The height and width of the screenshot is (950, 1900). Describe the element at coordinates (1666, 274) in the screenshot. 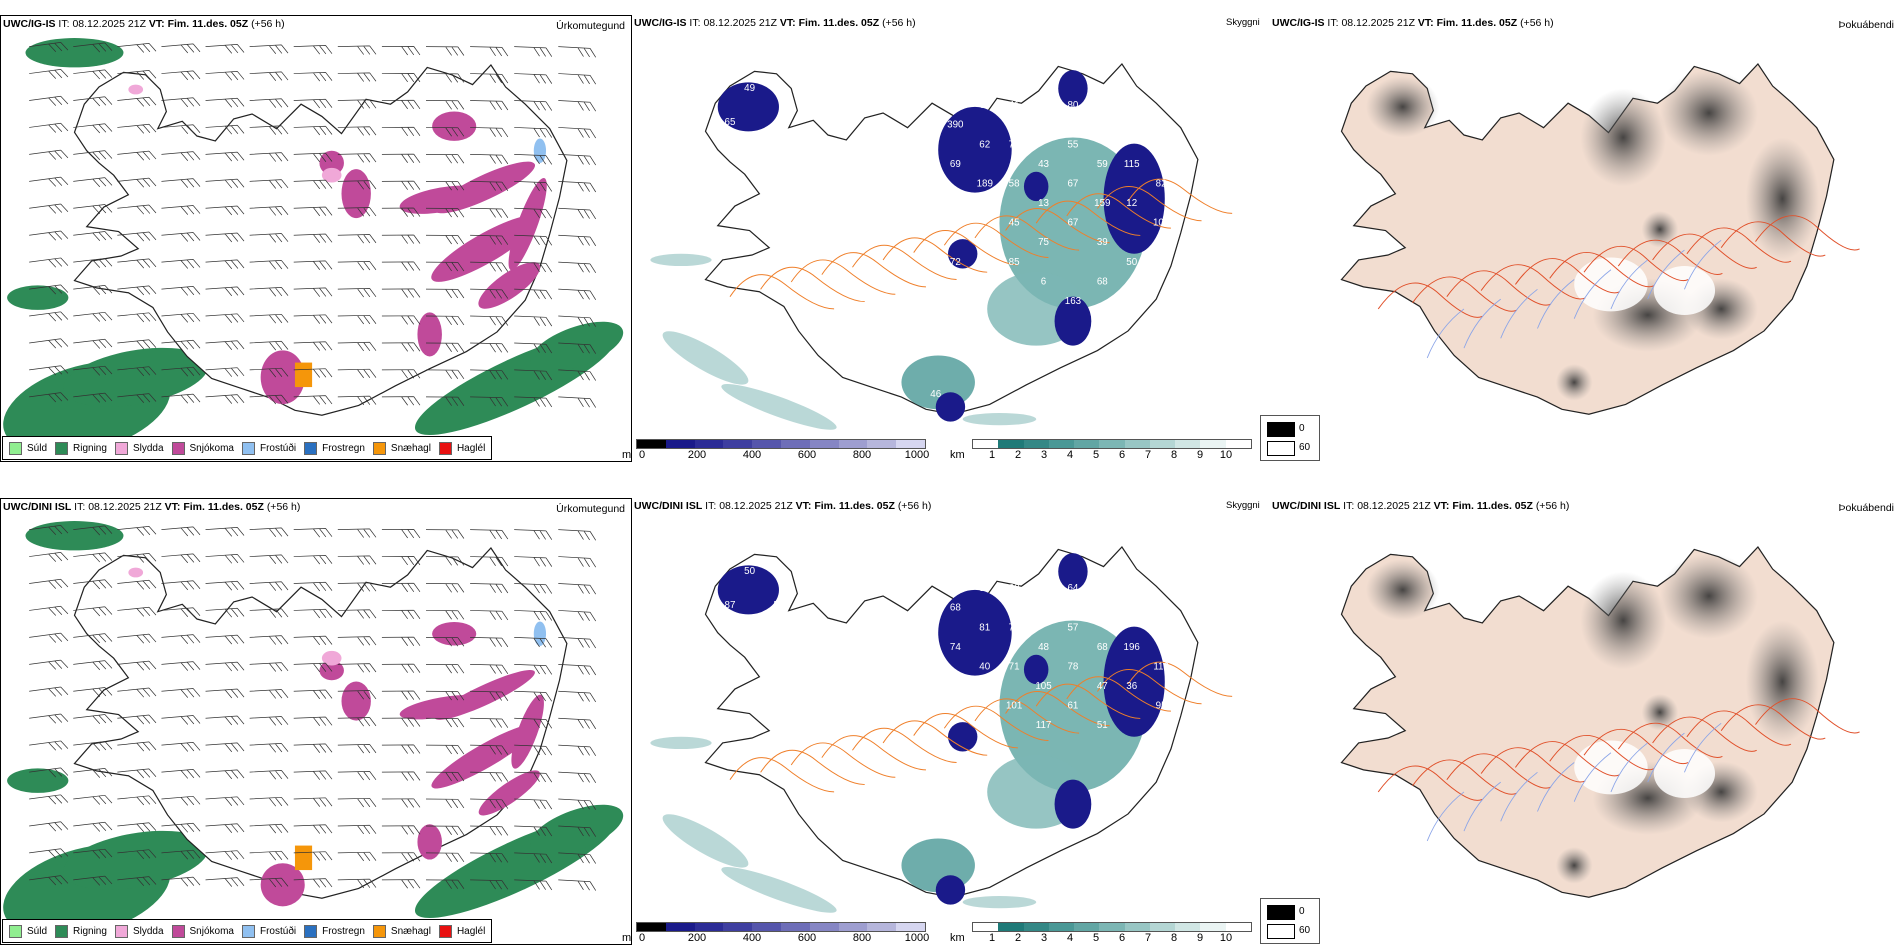

I see `river` at that location.